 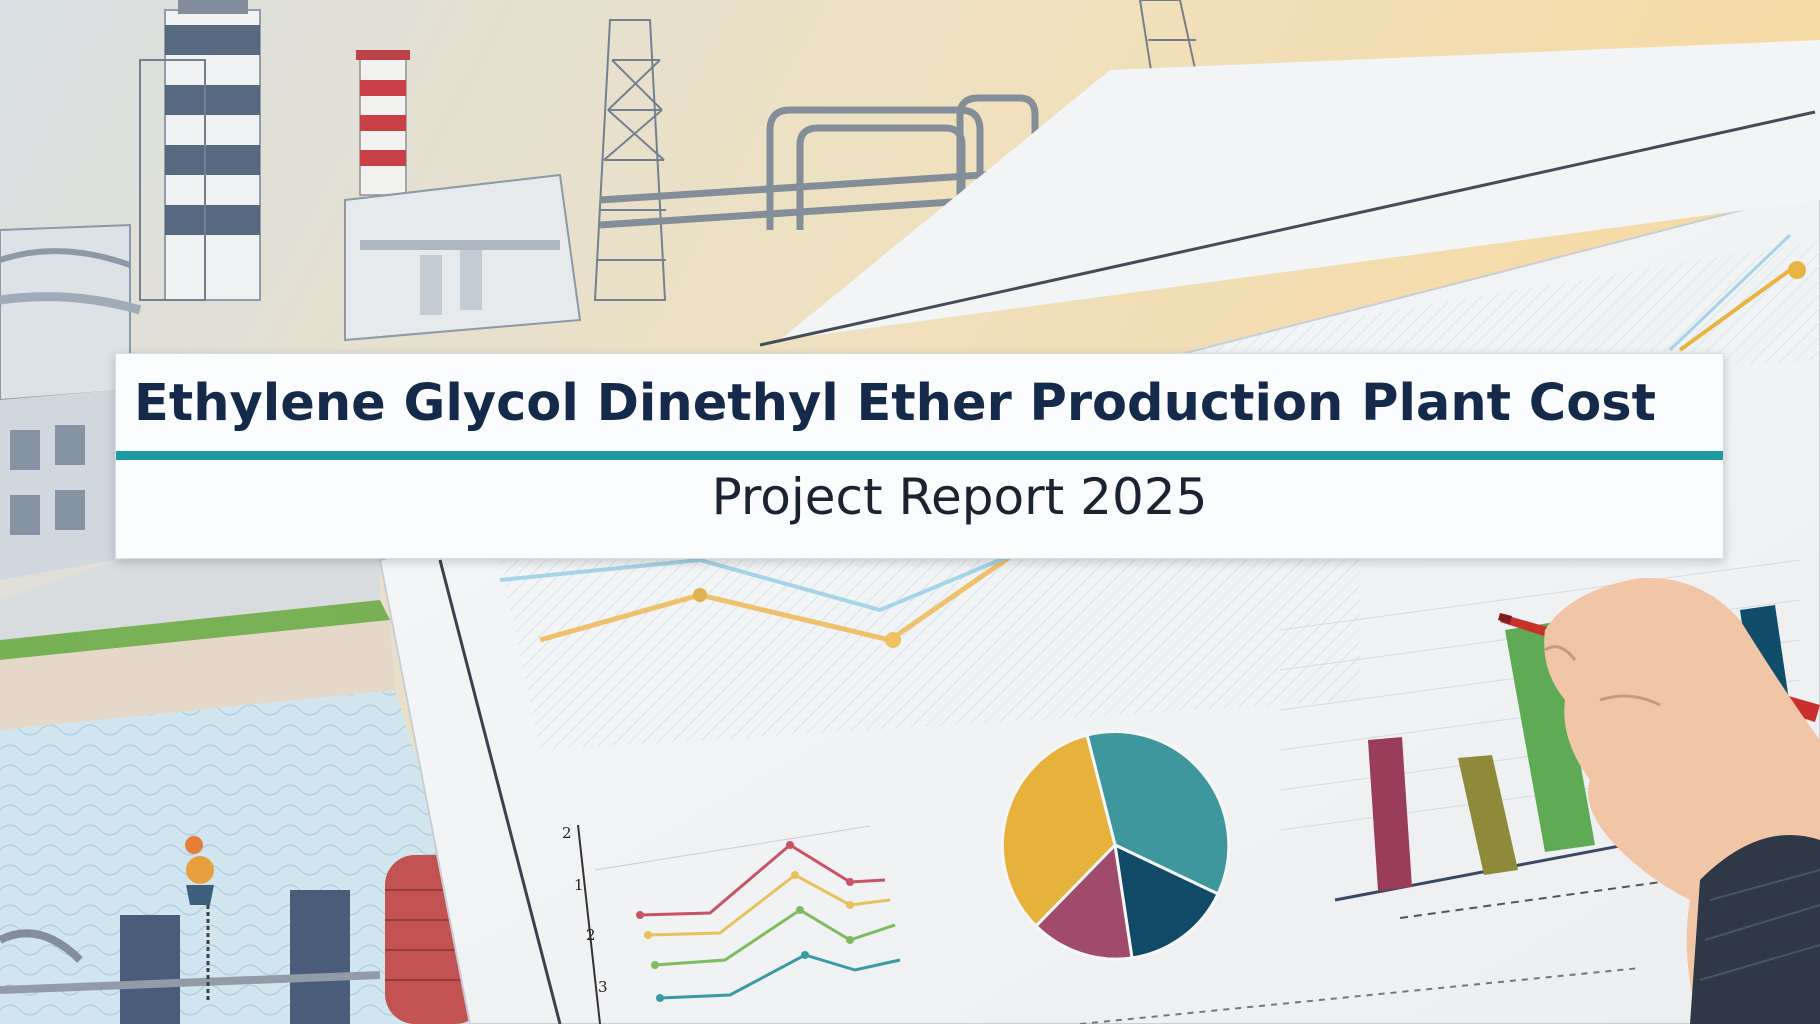 What do you see at coordinates (589, 924) in the screenshot?
I see `mini-chart-axis` at bounding box center [589, 924].